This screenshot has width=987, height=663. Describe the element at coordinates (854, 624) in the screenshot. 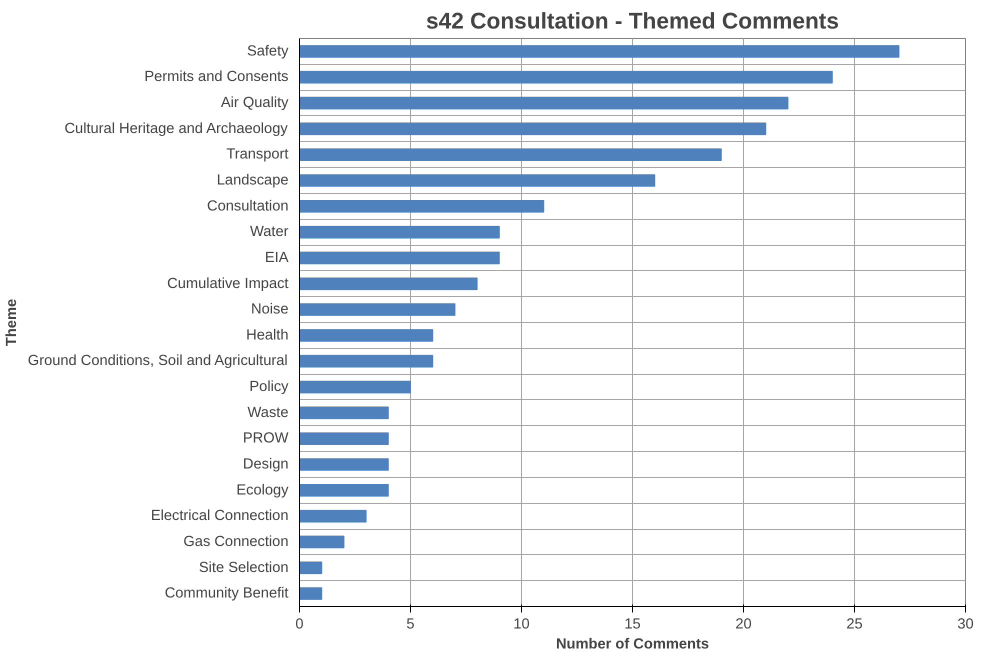

I see `x-tick-label: 25` at that location.